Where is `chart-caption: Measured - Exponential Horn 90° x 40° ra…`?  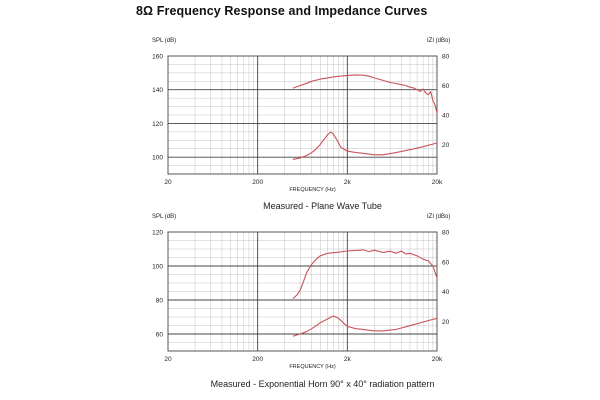
chart-caption: Measured - Exponential Horn 90° x 40° ra… is located at coordinates (323, 384).